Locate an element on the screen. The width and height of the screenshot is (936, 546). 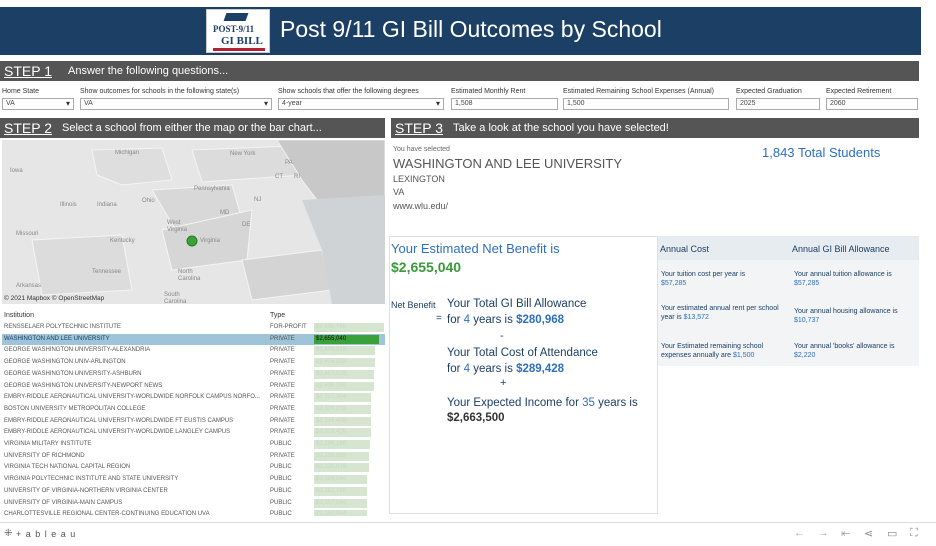
annual-allowance-header: Annual GI Bill Allowance is located at coordinates (841, 249).